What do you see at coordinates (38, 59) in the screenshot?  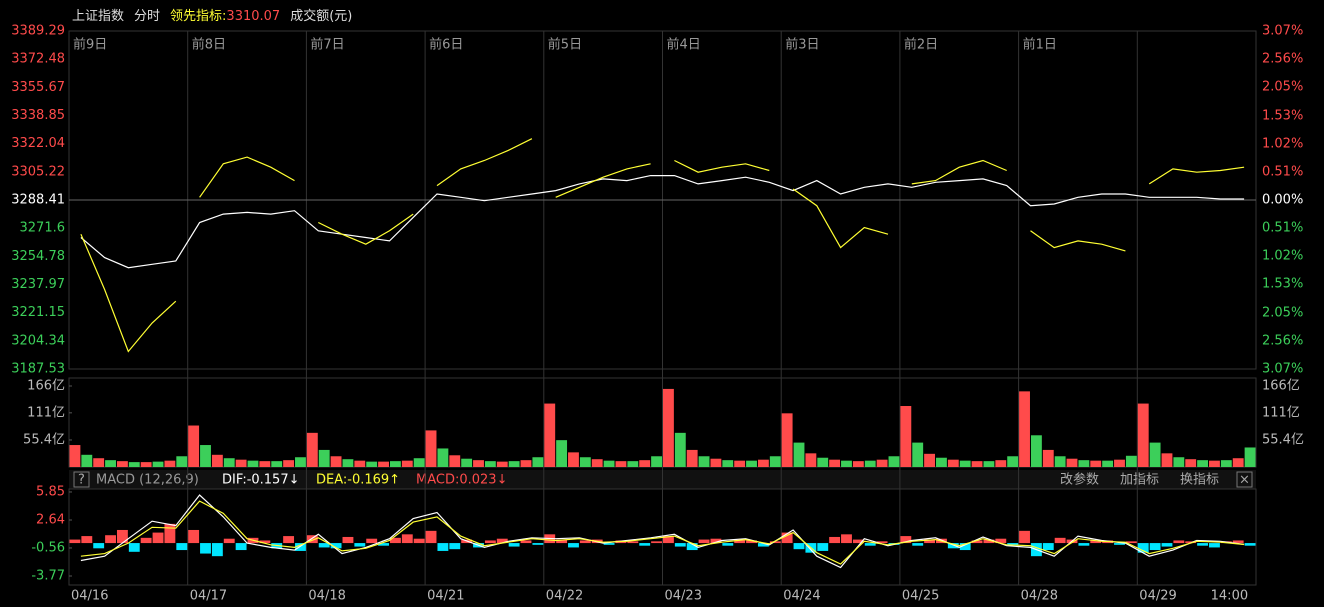 I see `y-tick-label: 3372.48` at bounding box center [38, 59].